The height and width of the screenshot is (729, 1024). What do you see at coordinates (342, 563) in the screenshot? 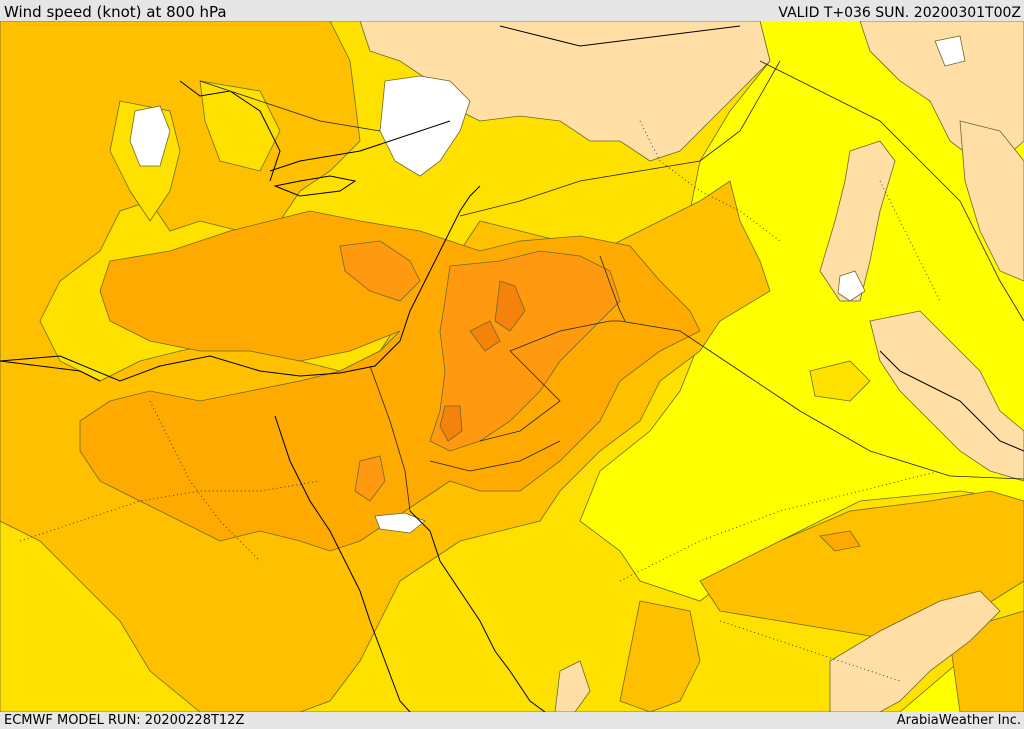
I see `coastline-red-sea-west` at bounding box center [342, 563].